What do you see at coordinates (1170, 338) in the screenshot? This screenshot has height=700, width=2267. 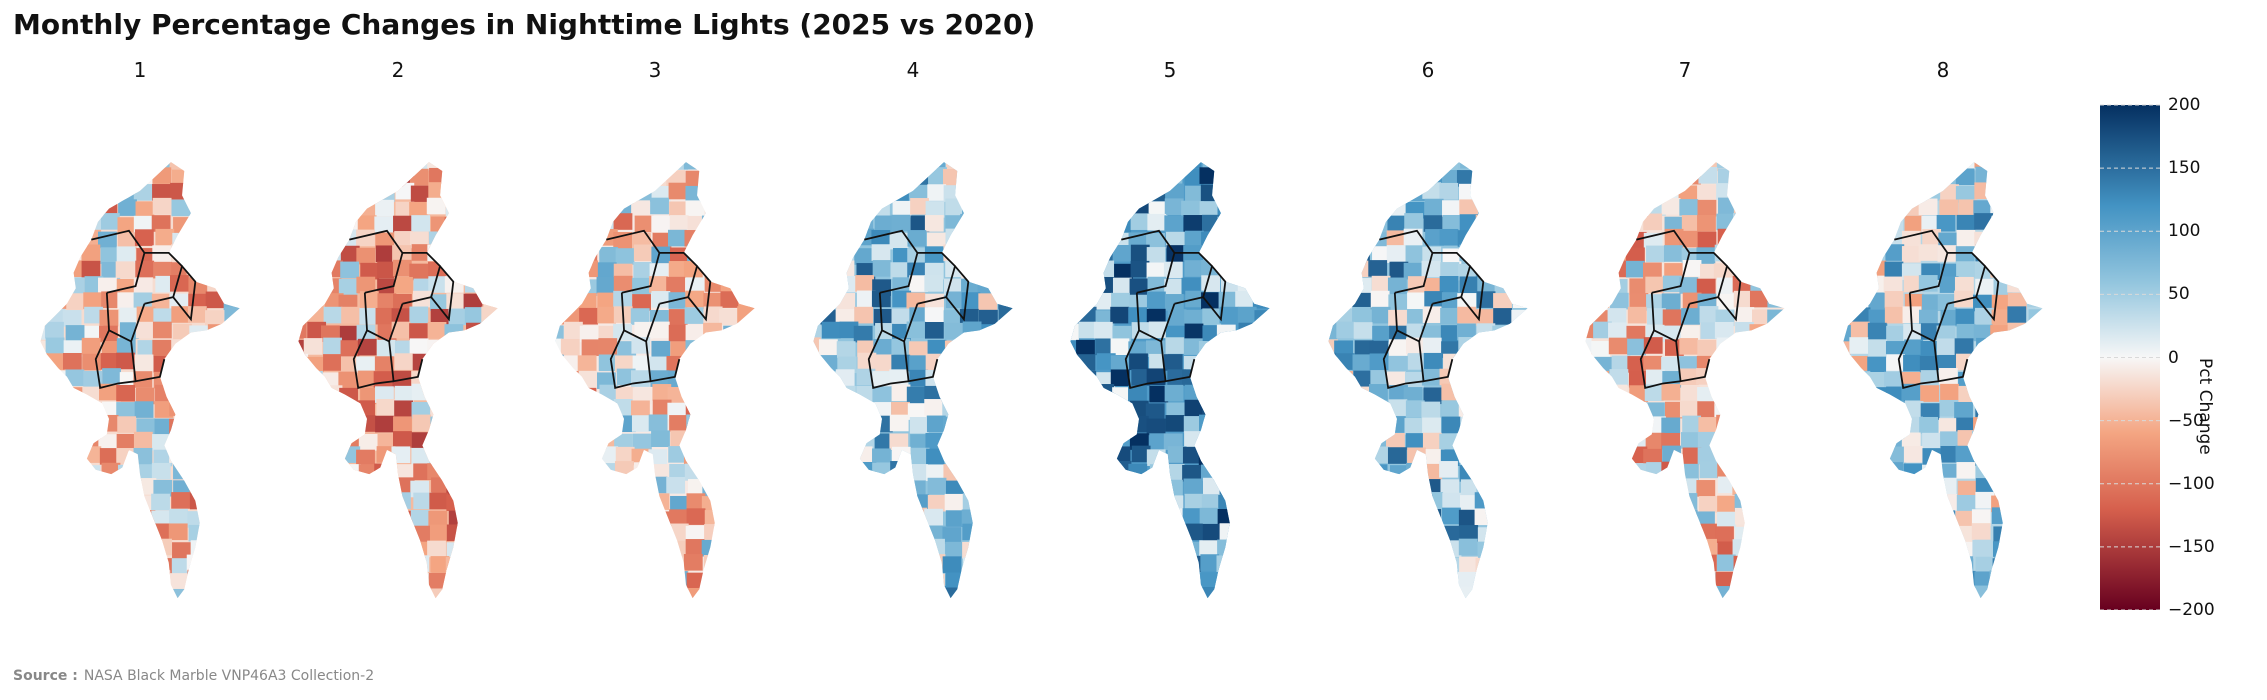 I see `map-panel-5: 5` at bounding box center [1170, 338].